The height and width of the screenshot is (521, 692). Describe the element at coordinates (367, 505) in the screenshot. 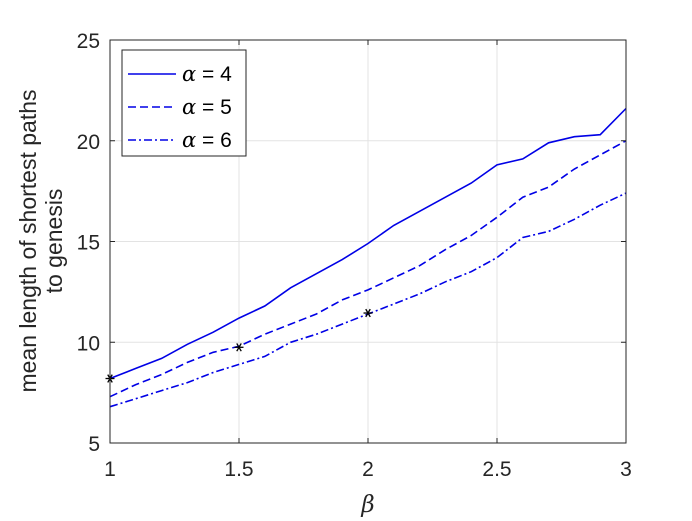

I see `x-axis-label: β` at that location.